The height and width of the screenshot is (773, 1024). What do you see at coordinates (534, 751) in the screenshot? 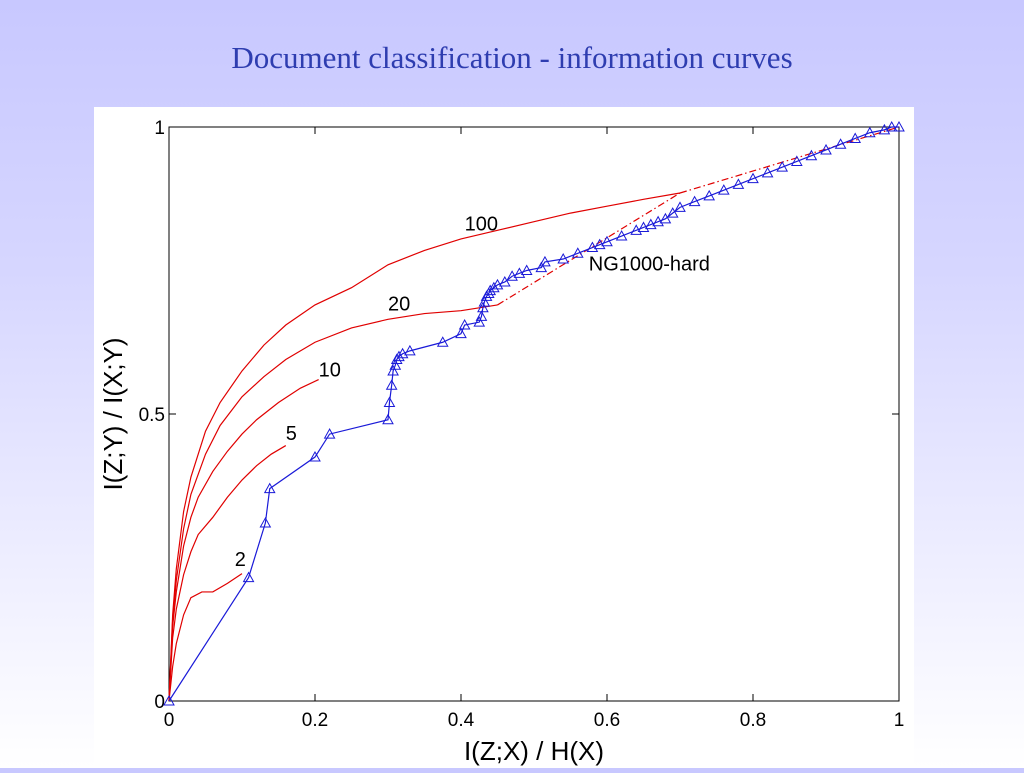
I see `x-axis-label: I(Z;X) / H(X)` at bounding box center [534, 751].